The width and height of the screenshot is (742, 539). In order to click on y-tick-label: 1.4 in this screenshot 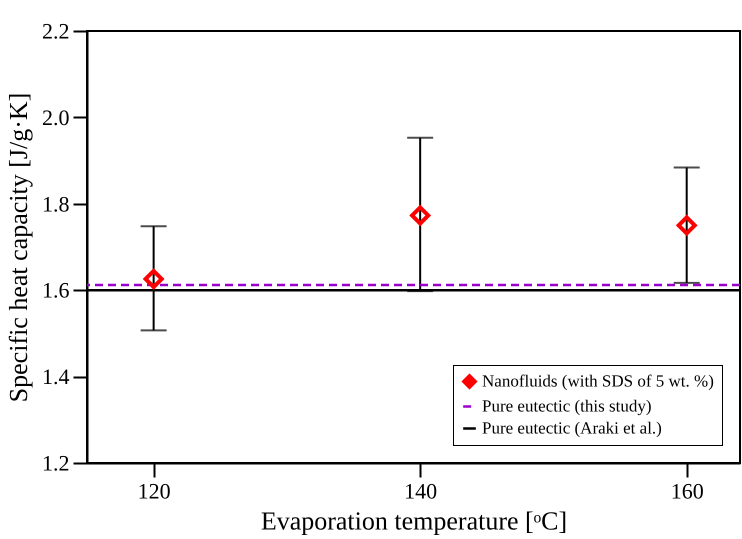, I will do `click(56, 377)`.